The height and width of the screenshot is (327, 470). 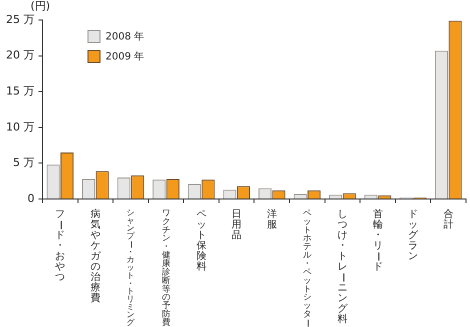 I want to click on category-label: ペットホテル・ペットシッター, so click(x=308, y=267).